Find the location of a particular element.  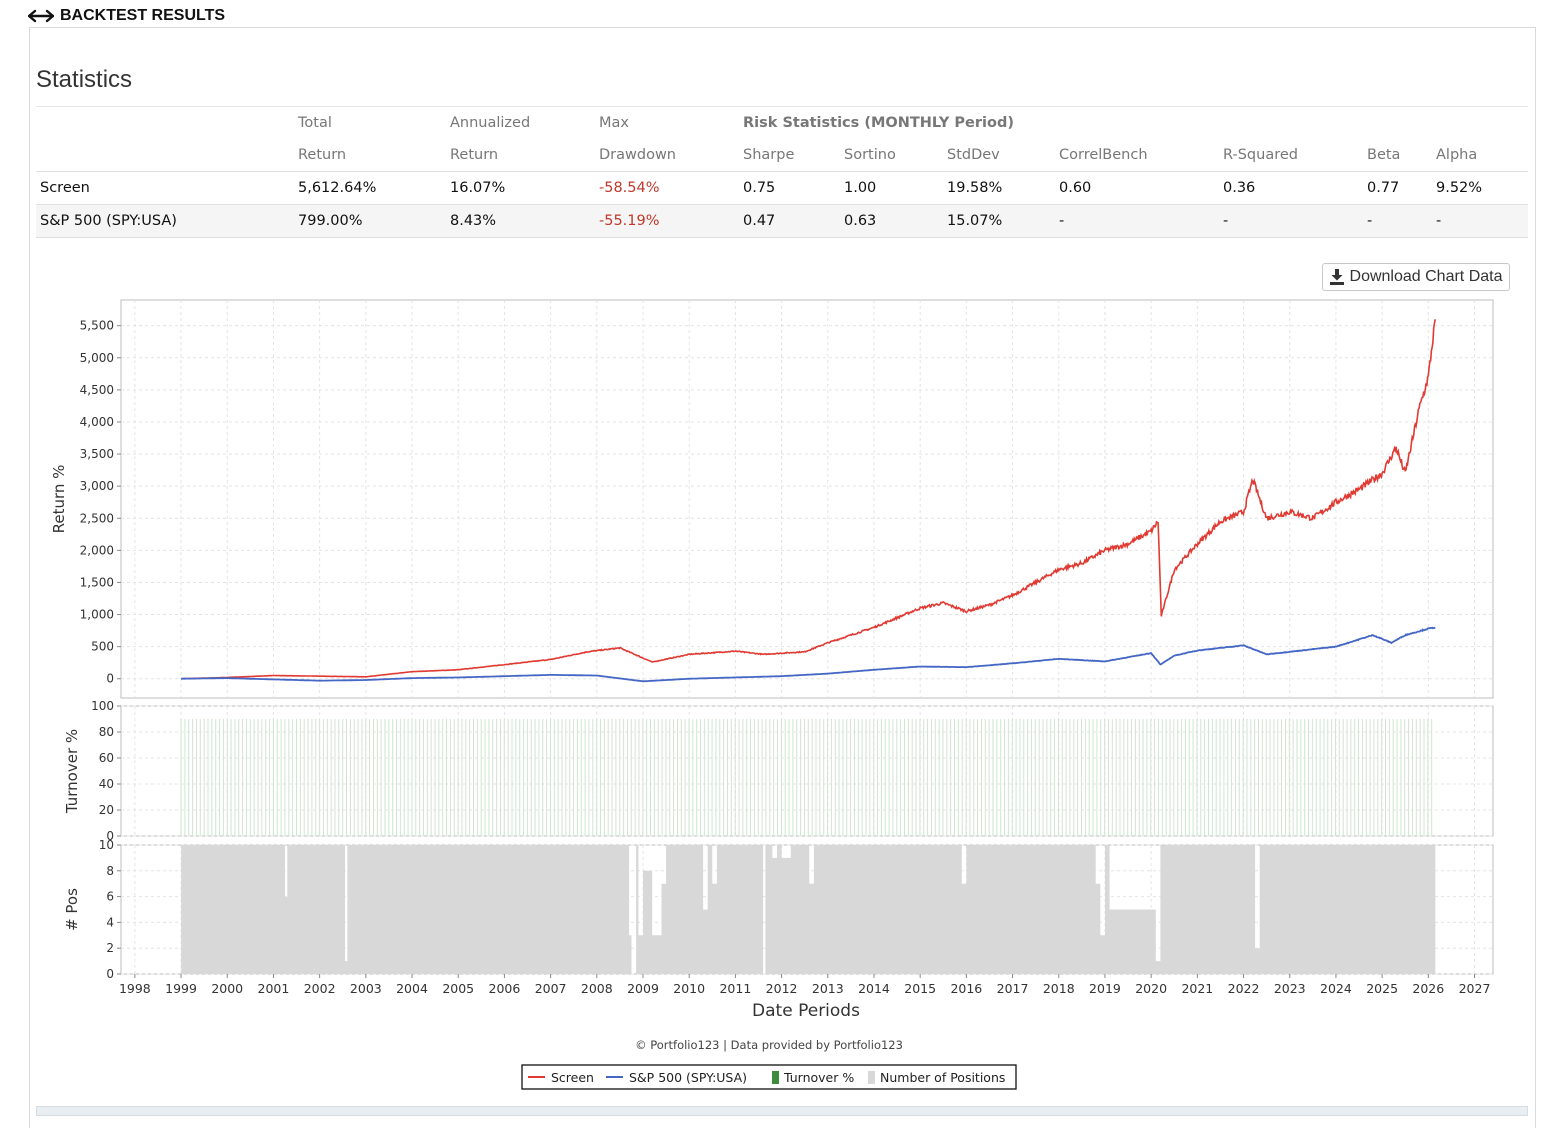

table-cell: 8.43% is located at coordinates (520, 221).